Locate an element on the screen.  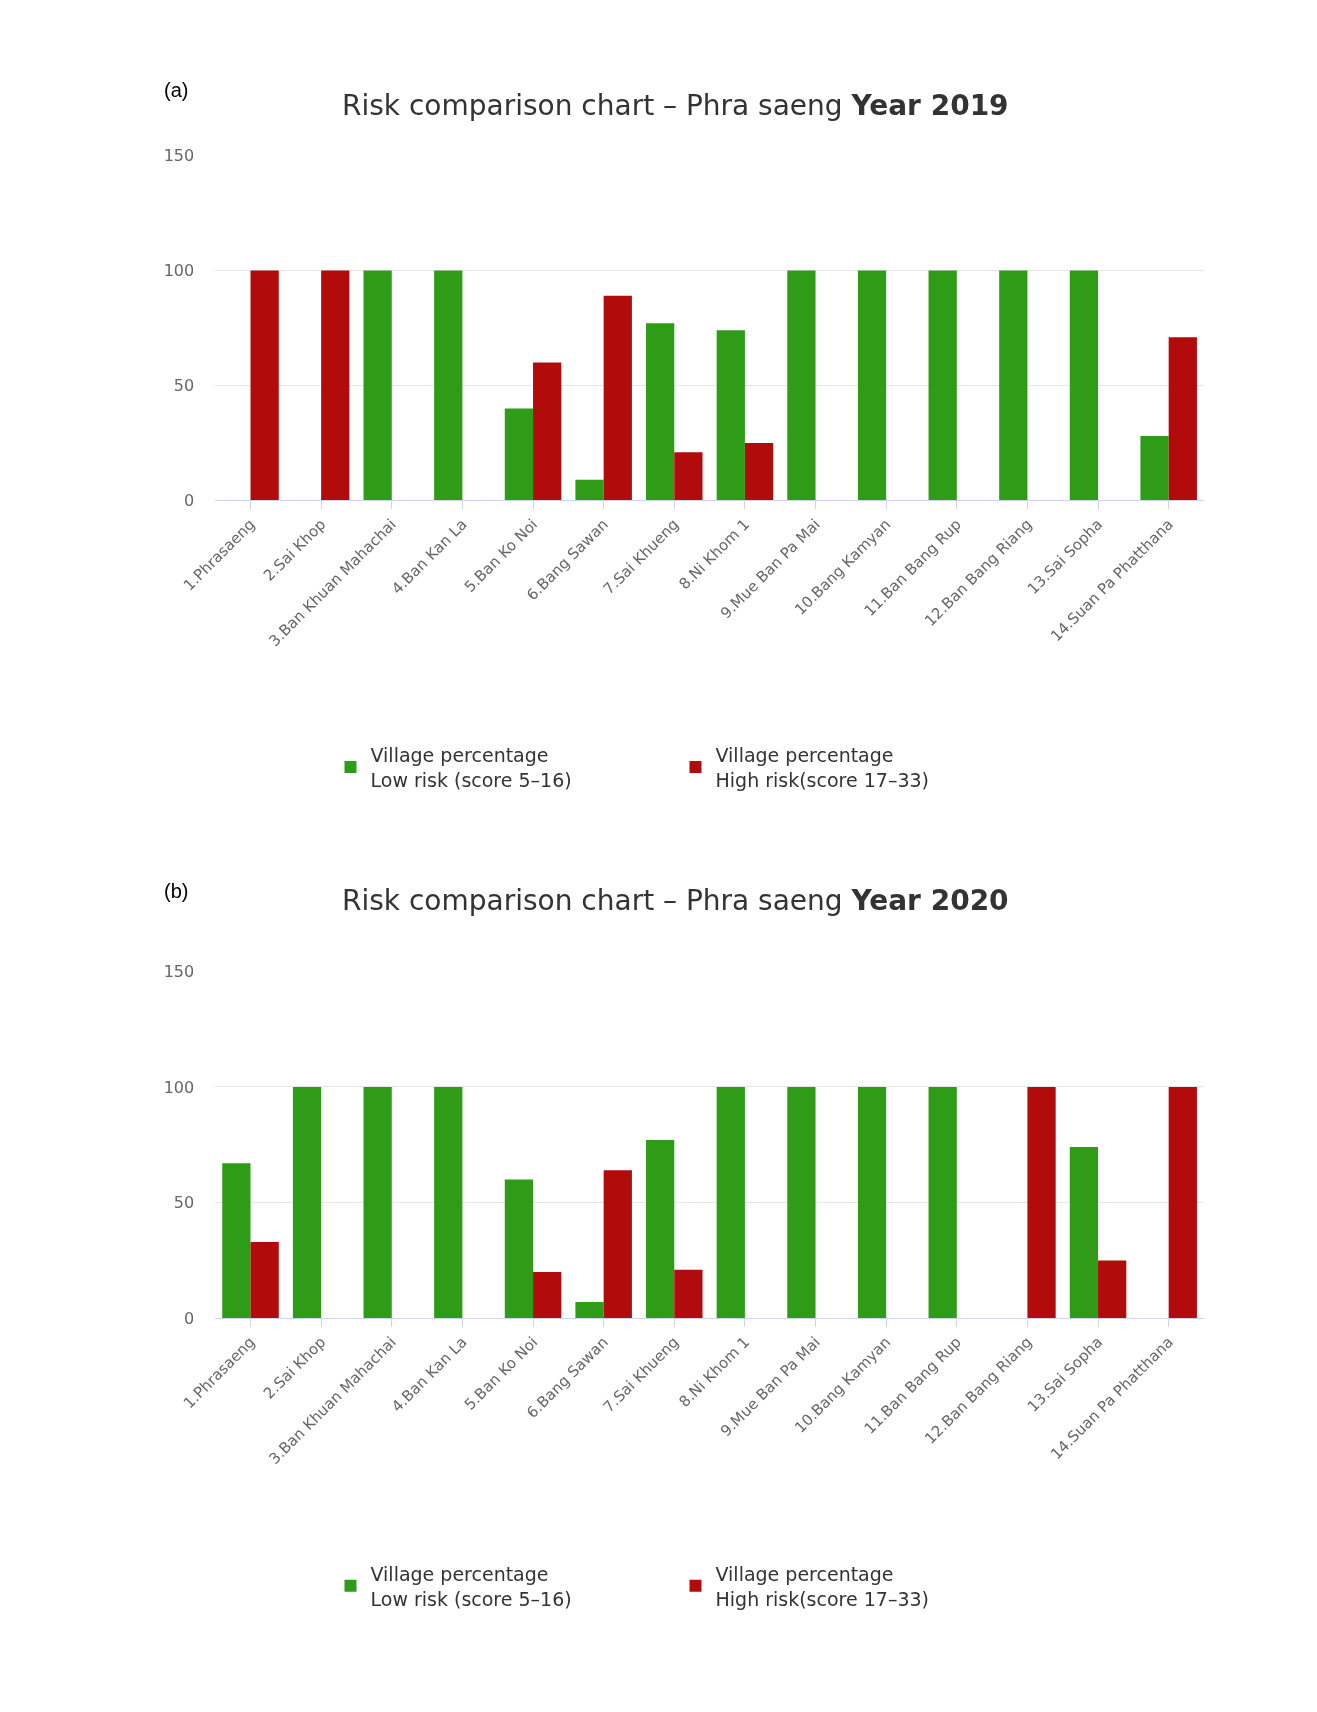
text: (a) is located at coordinates (176, 90).